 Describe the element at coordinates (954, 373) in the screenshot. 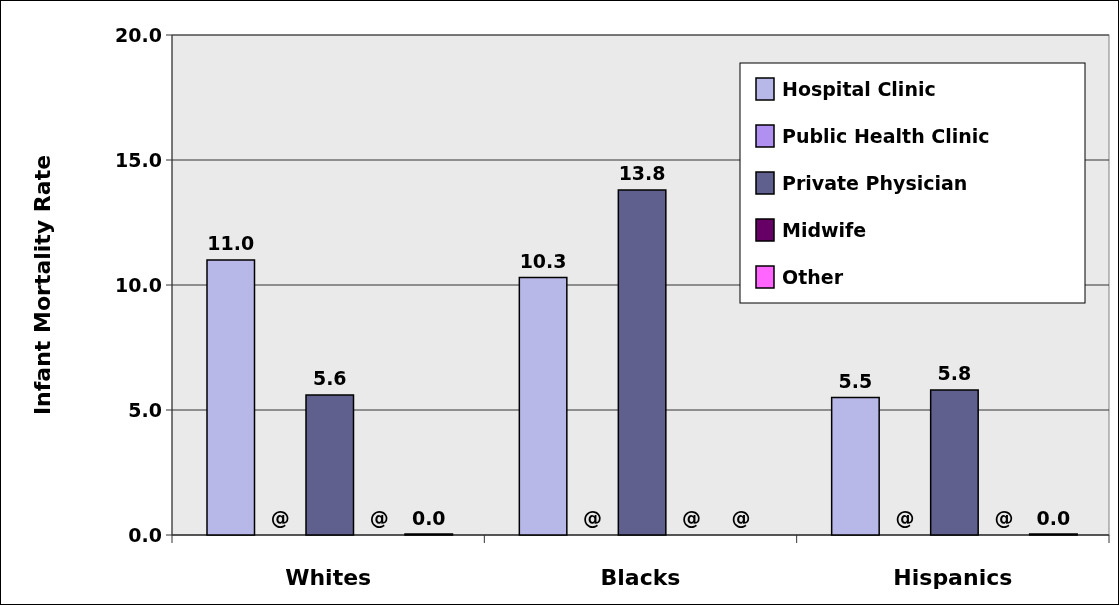

I see `data-label: 5.8` at that location.